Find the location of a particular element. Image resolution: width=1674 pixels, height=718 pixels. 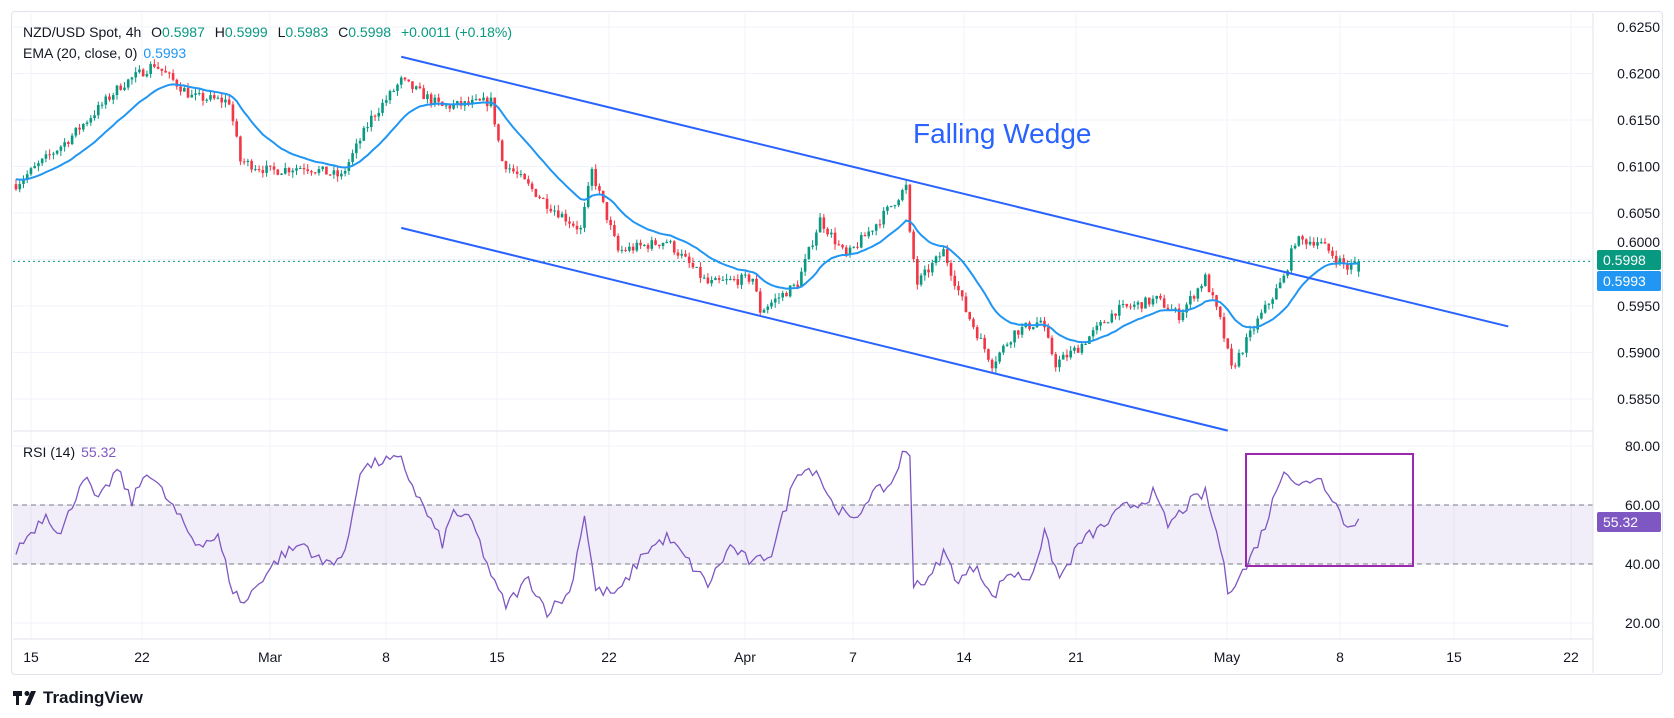

price-tick-label: 0.6150 is located at coordinates (1638, 120).